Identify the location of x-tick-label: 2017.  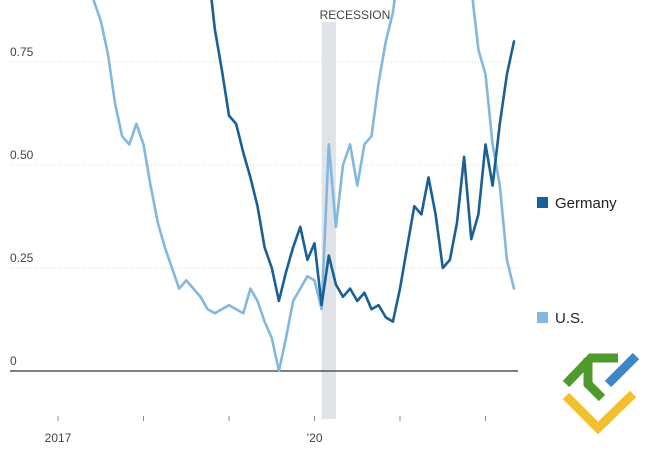
(58, 438).